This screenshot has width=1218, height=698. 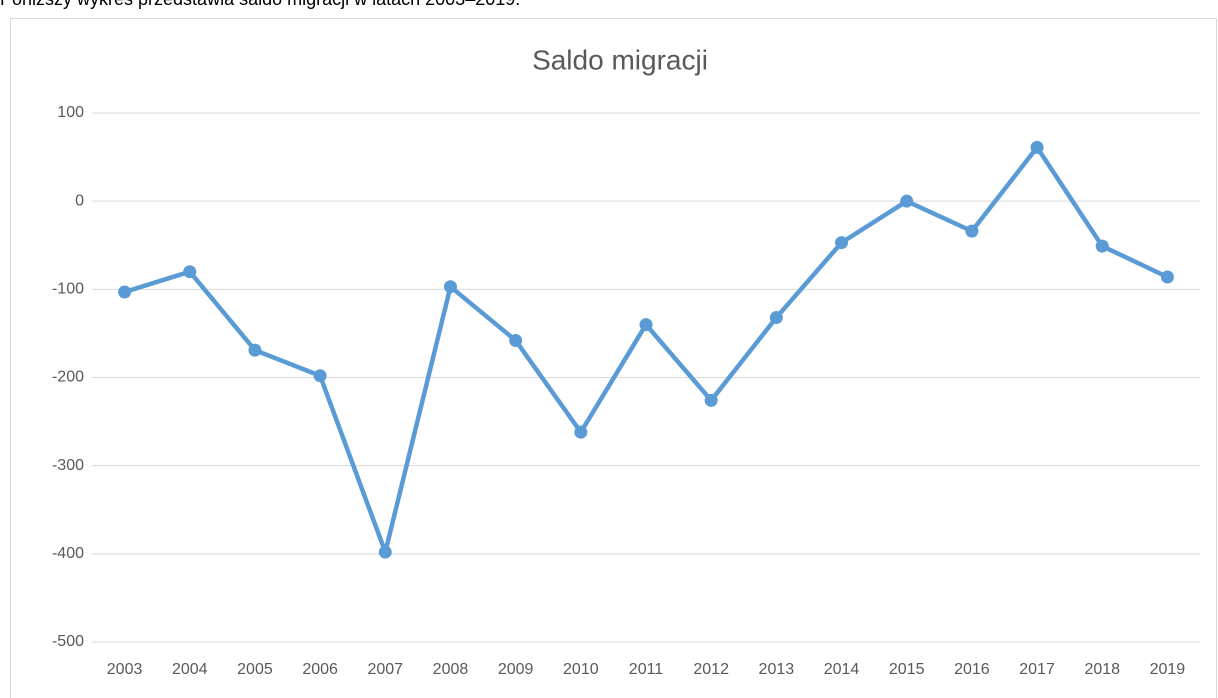 What do you see at coordinates (68, 641) in the screenshot?
I see `y-tick-label: -500` at bounding box center [68, 641].